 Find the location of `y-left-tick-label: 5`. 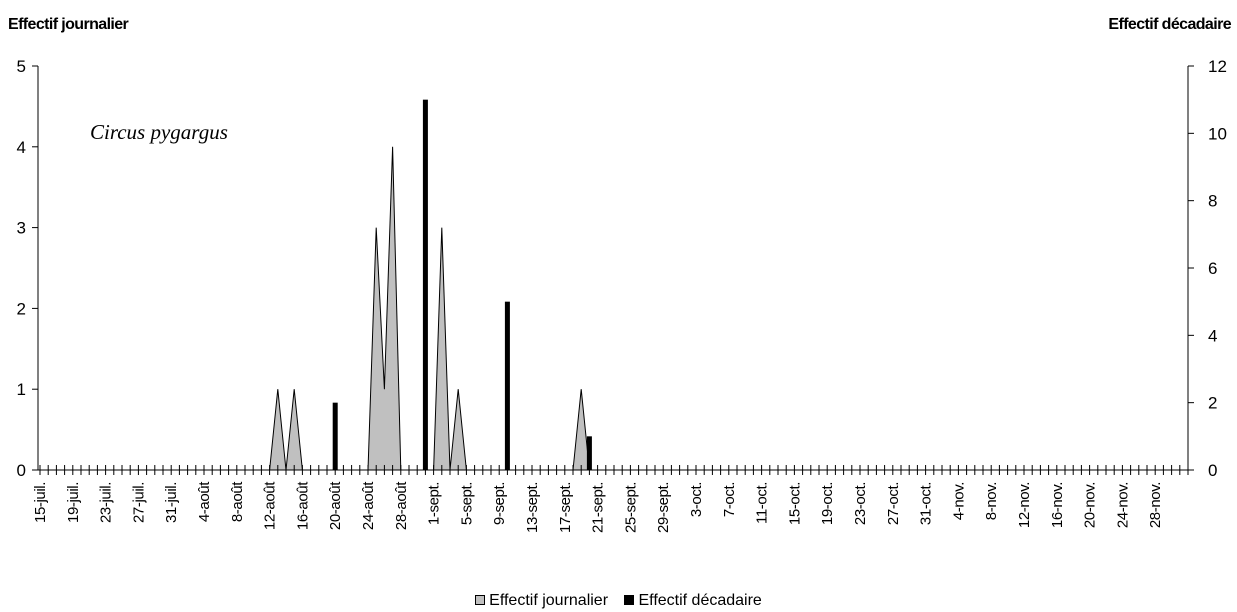

y-left-tick-label: 5 is located at coordinates (21, 66).